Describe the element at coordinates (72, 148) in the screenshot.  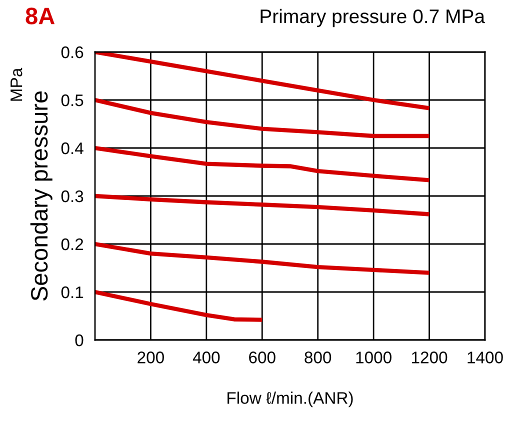
I see `y-tick-label: 0.4` at that location.